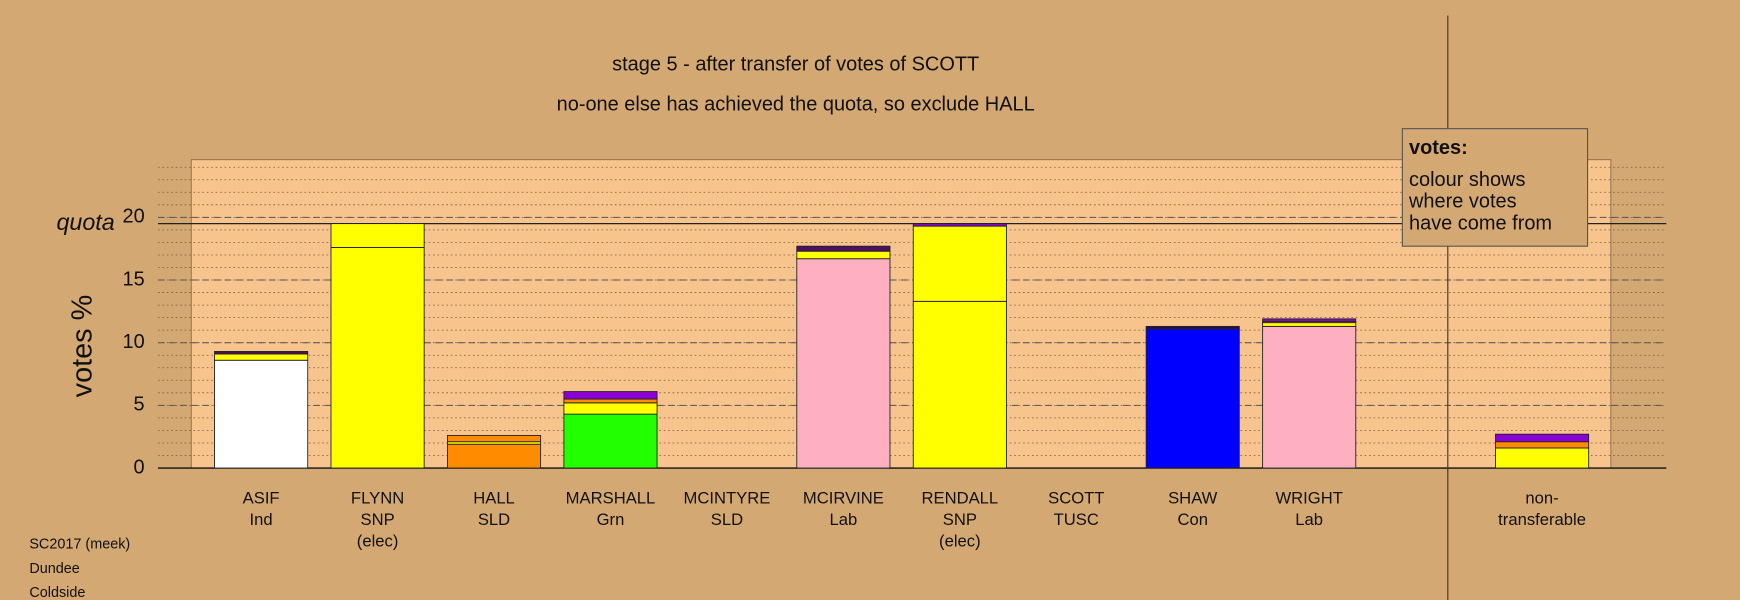 The image size is (1740, 600). Describe the element at coordinates (85, 222) in the screenshot. I see `quota-label: quota` at that location.